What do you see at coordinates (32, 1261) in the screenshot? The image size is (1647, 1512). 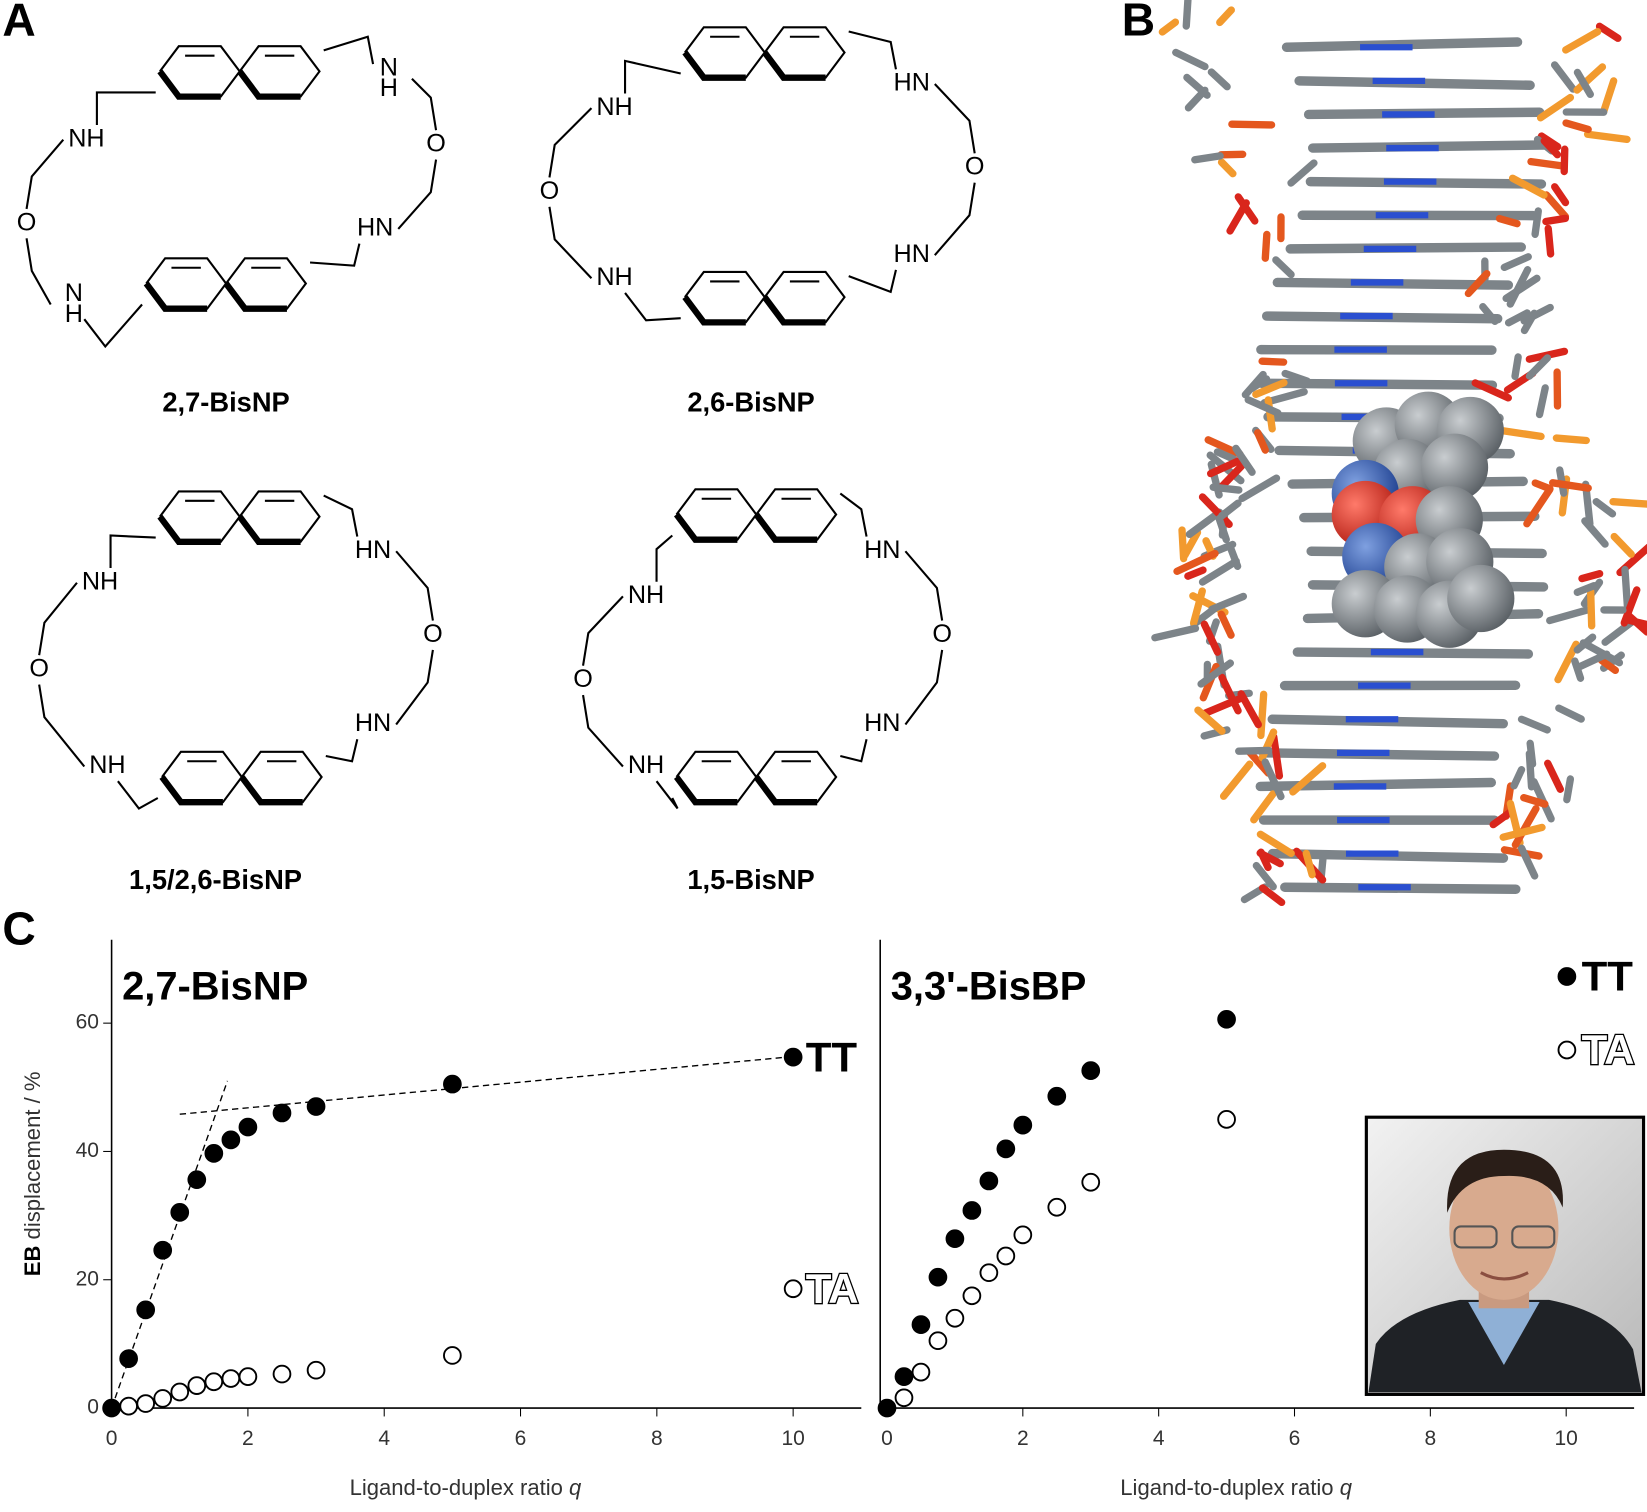 I see `y-axis-label-bold: EB` at bounding box center [32, 1261].